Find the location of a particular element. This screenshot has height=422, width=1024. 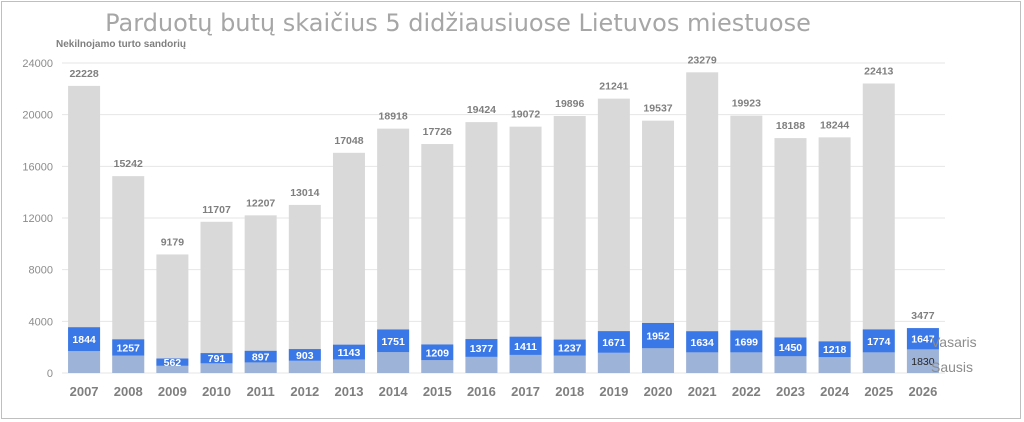

x-tick-label: 2007 is located at coordinates (84, 391).